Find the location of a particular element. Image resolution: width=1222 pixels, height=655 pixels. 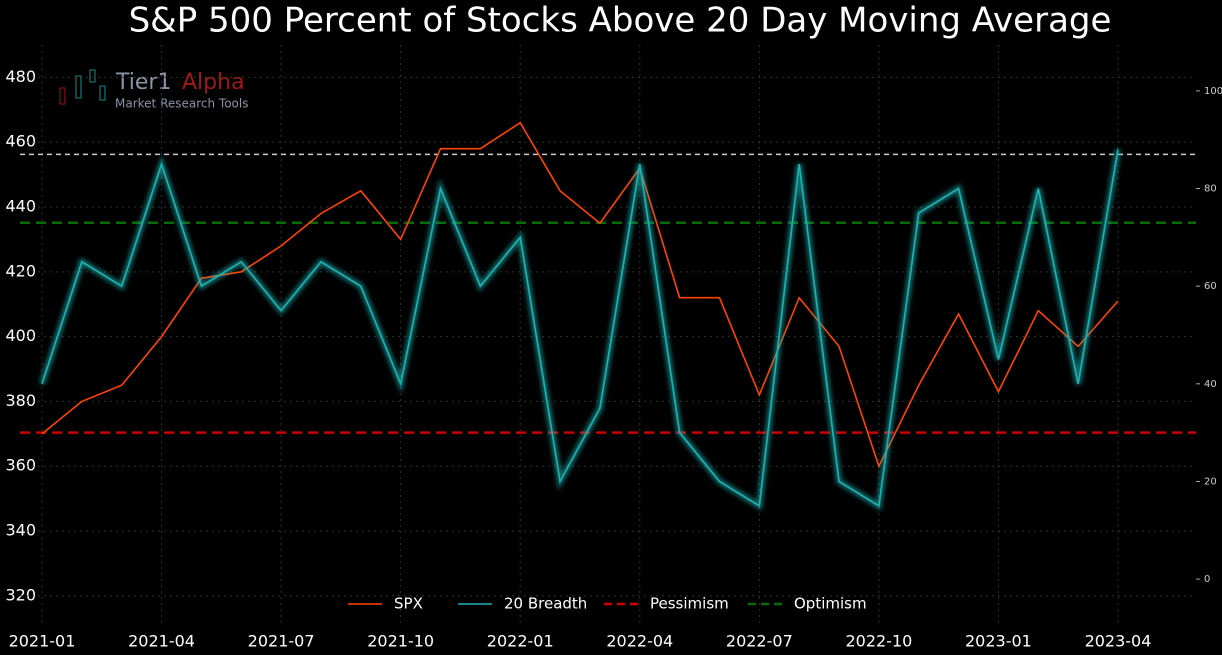

x-tick-label: 2022-10 is located at coordinates (878, 641).